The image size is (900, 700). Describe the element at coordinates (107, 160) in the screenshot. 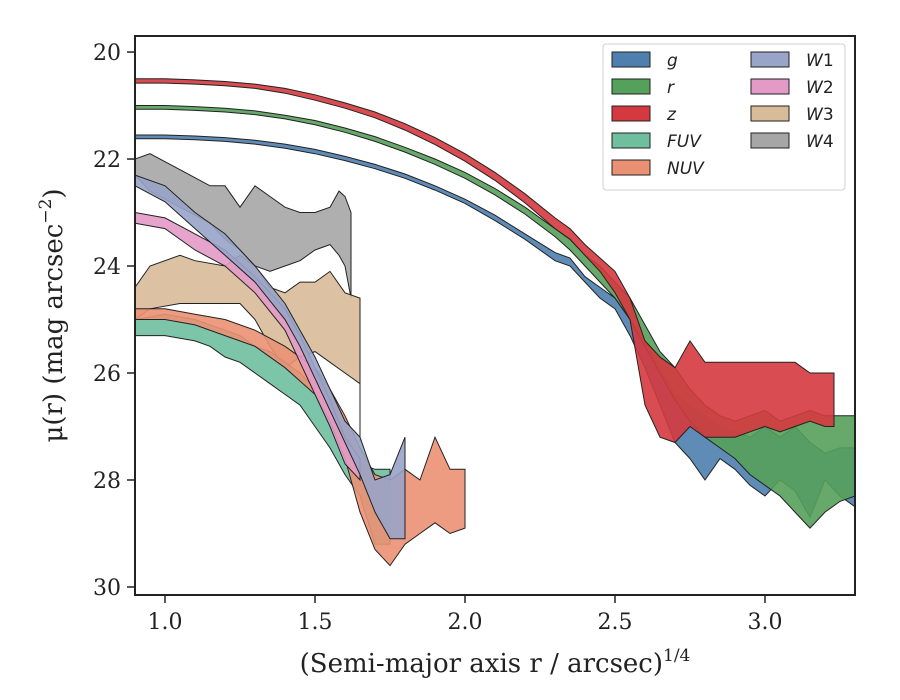

I see `y-tick-label: 22` at that location.